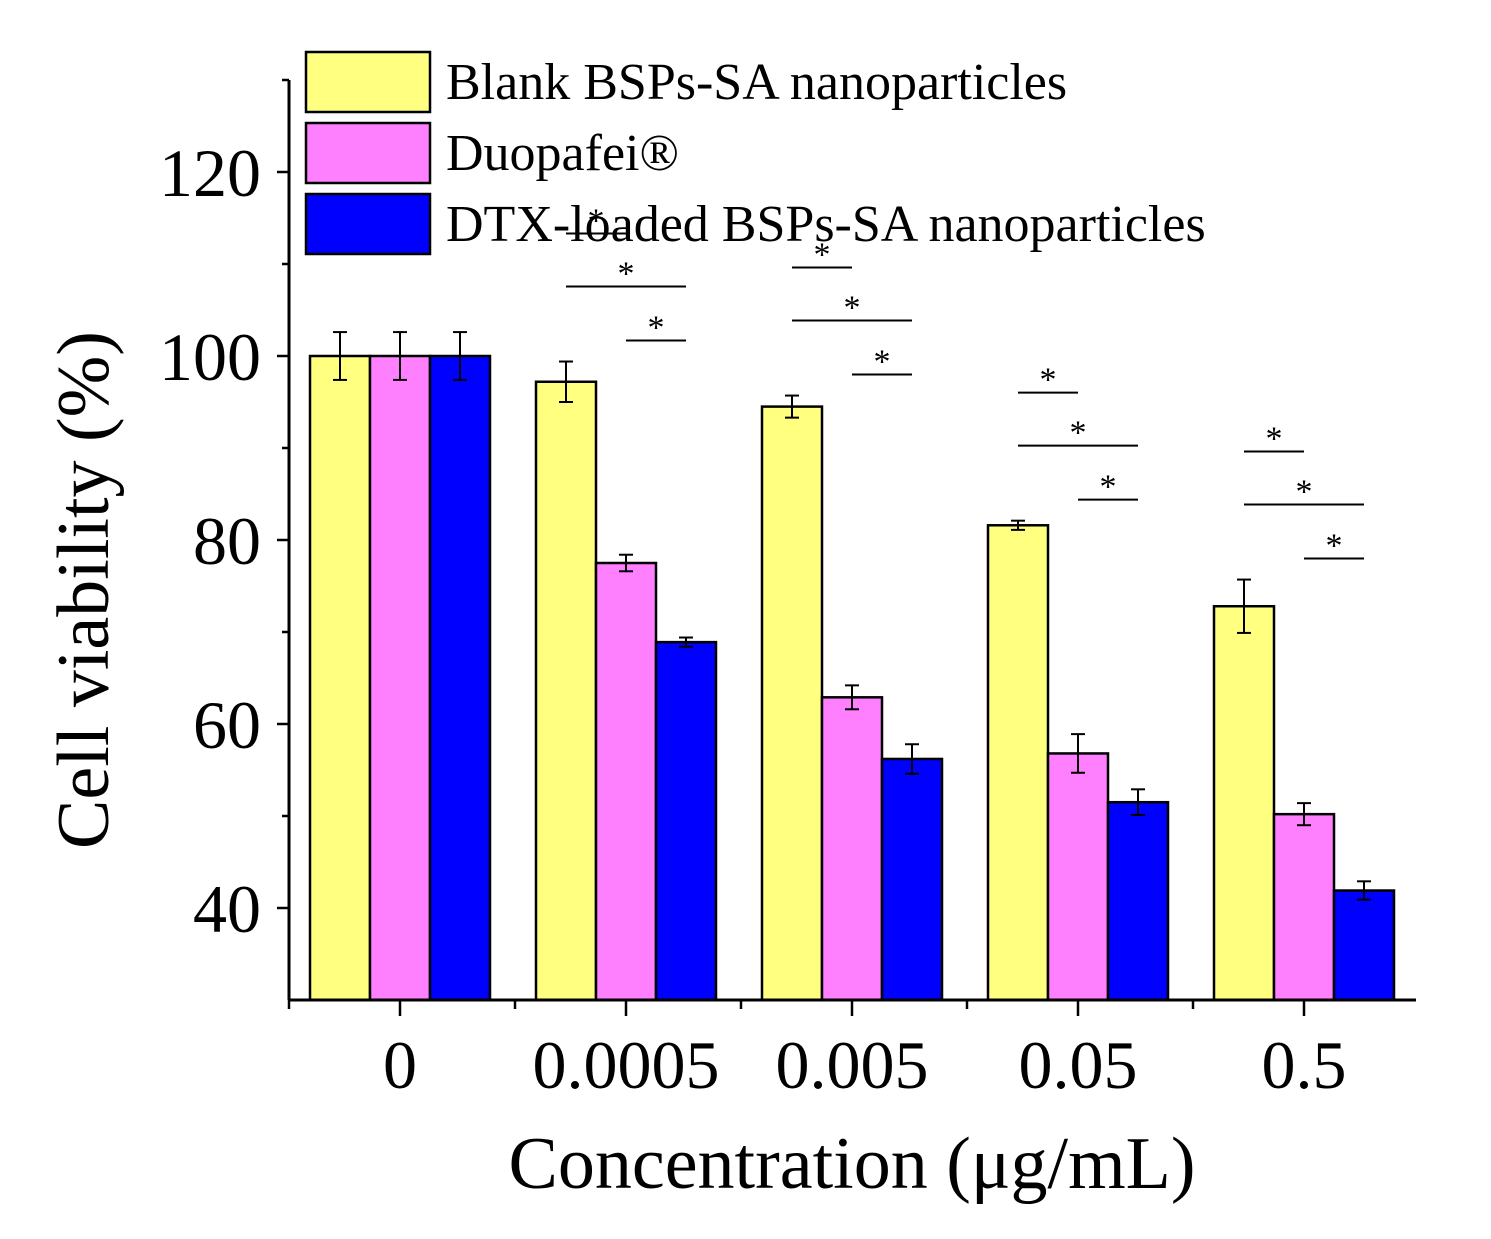 The width and height of the screenshot is (1491, 1239). Describe the element at coordinates (400, 1065) in the screenshot. I see `x-tick-label: 0` at that location.